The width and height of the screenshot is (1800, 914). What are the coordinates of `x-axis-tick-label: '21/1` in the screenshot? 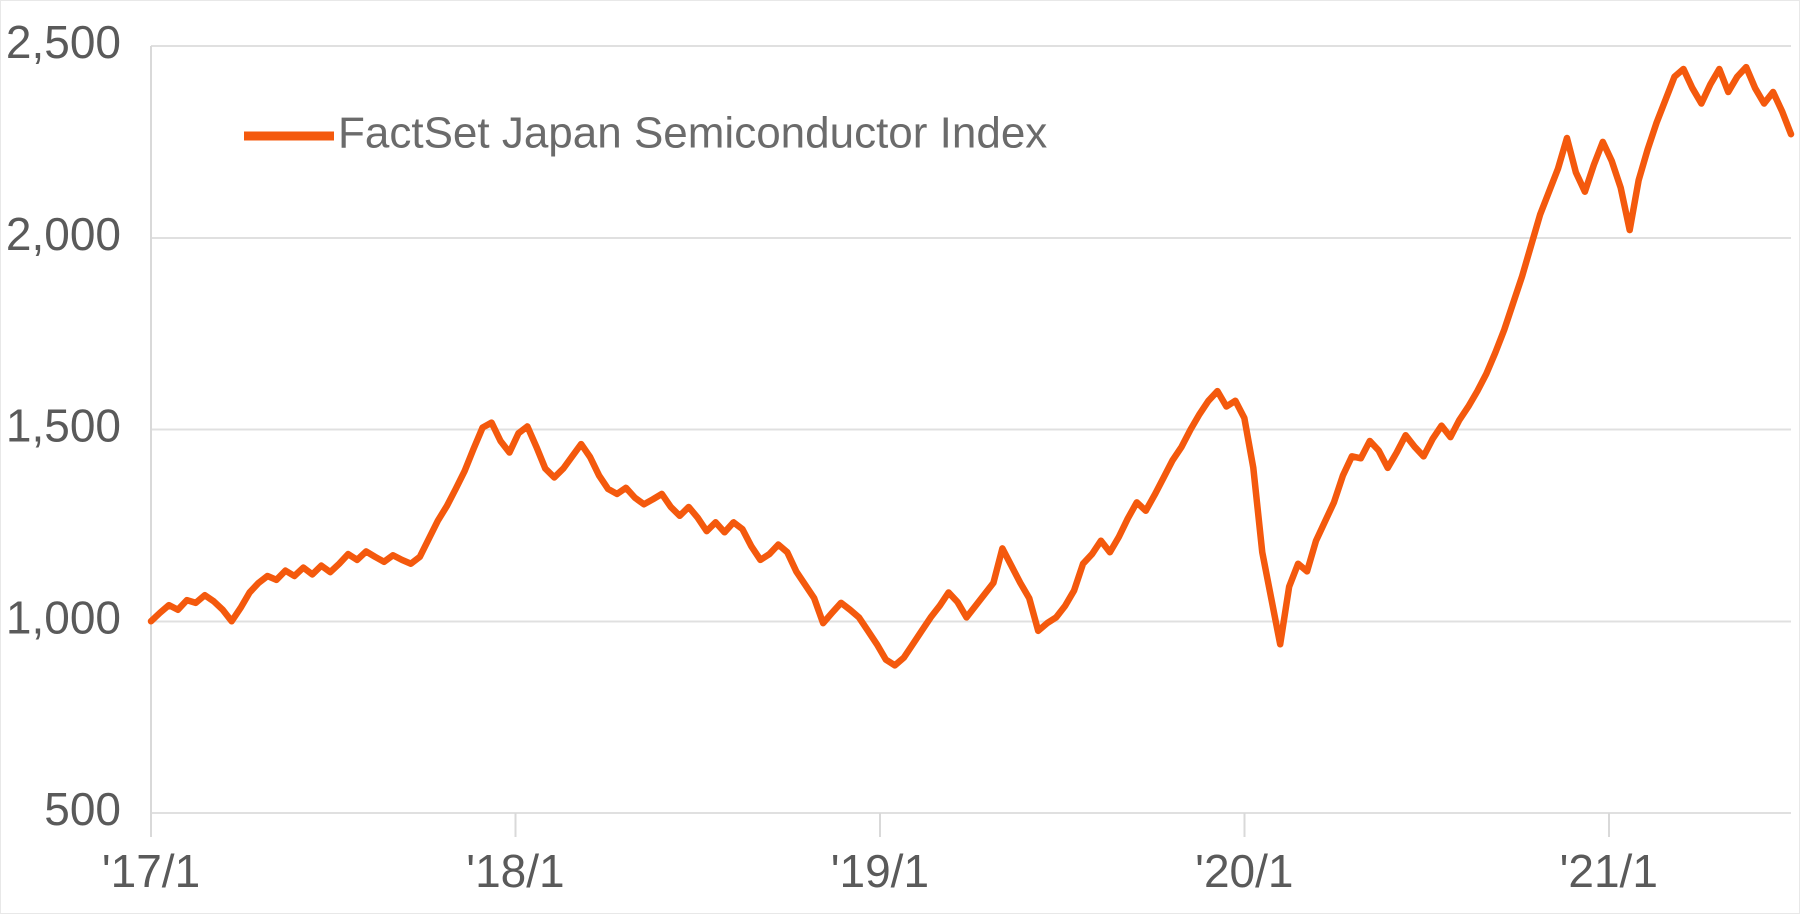 It's located at (1609, 871).